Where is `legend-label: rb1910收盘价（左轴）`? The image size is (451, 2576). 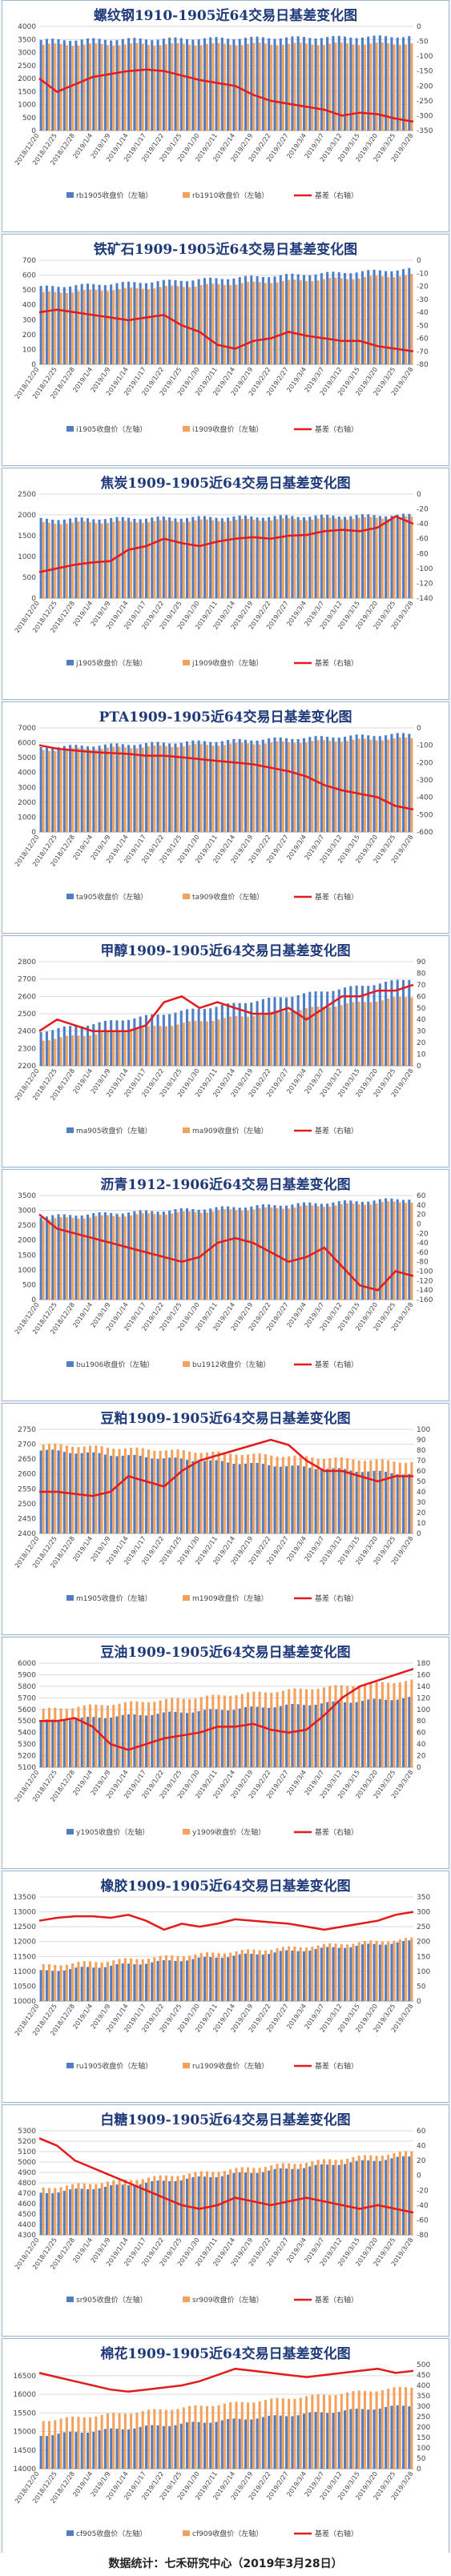
legend-label: rb1910收盘价（左轴） is located at coordinates (230, 195).